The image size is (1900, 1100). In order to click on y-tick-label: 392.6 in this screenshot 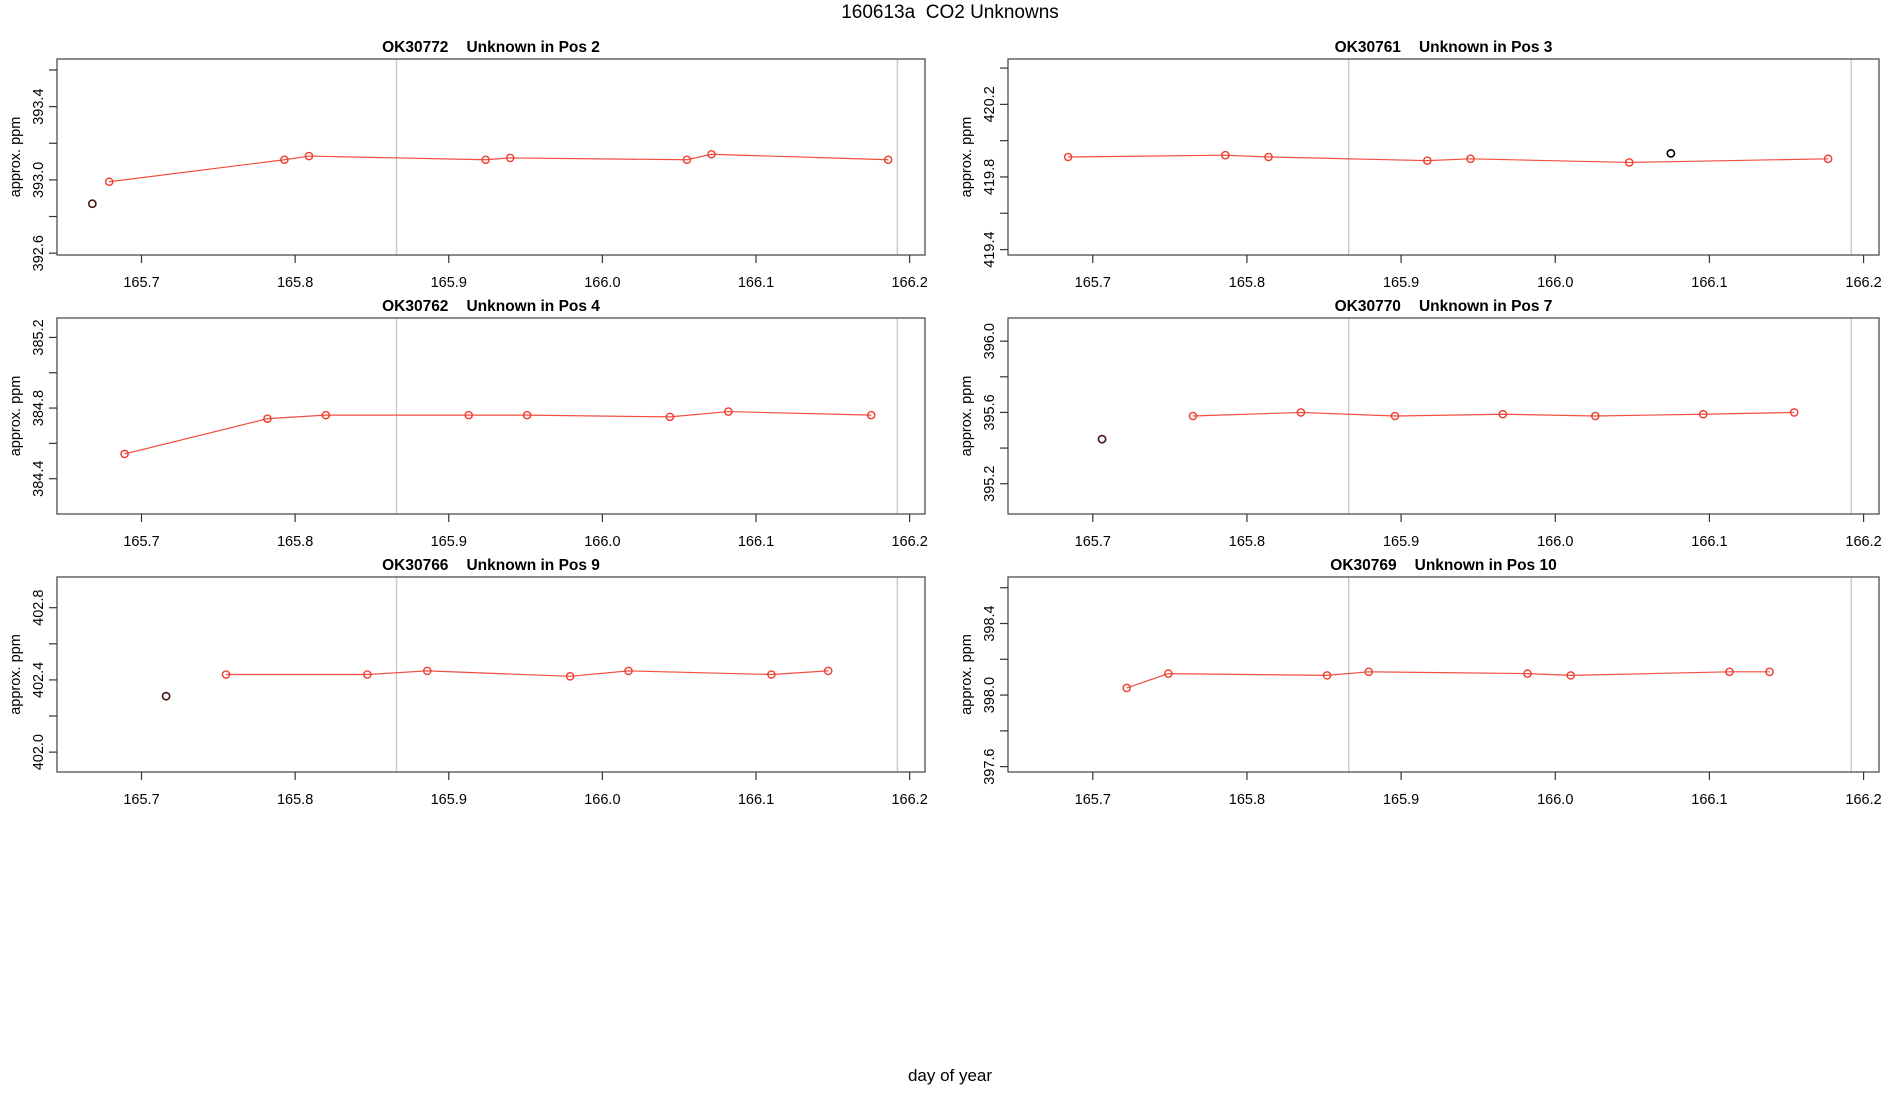, I will do `click(39, 253)`.